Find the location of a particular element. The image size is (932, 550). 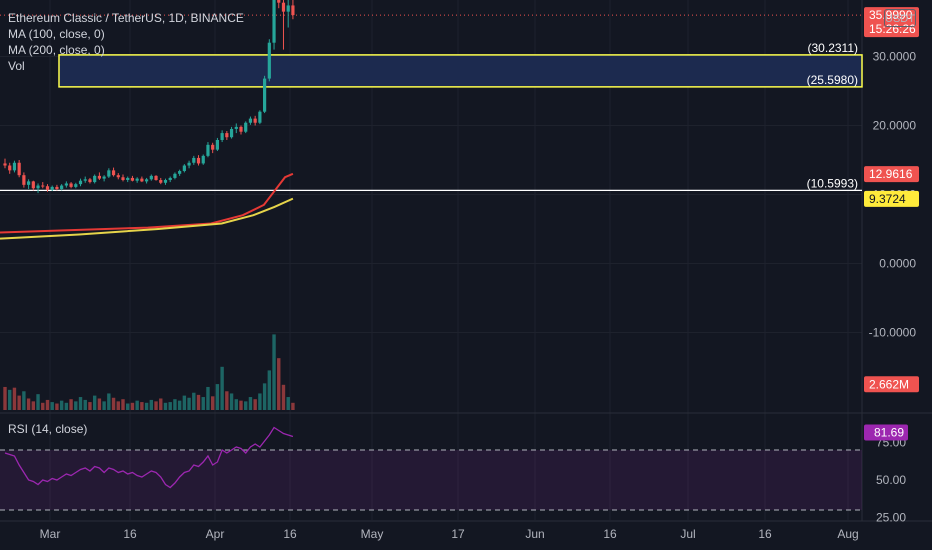

moving-averages is located at coordinates (147, 206).